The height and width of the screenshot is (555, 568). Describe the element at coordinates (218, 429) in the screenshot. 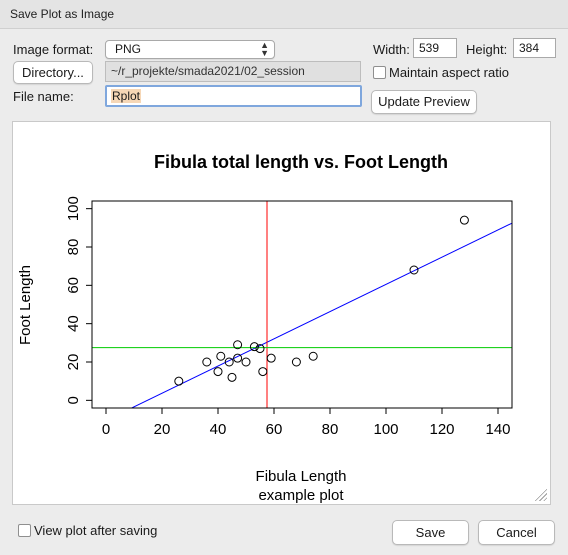

I see `x-tick-label: 40` at that location.